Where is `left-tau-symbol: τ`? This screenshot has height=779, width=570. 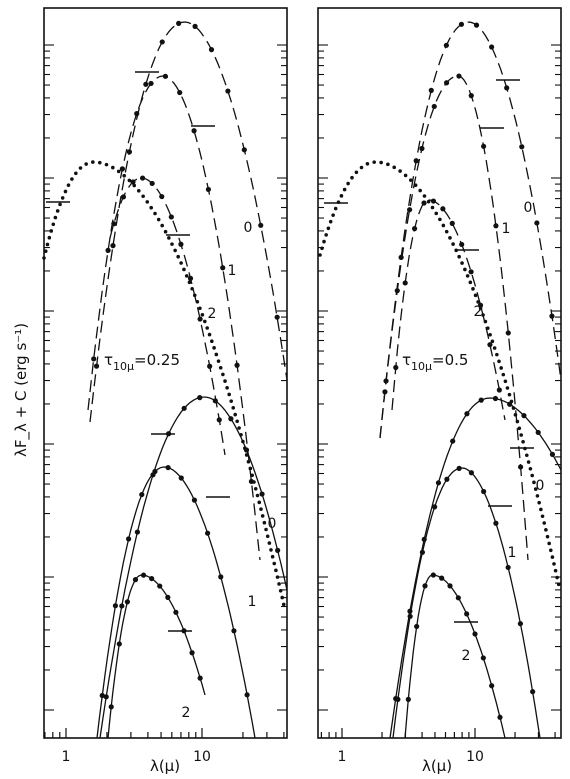
left-tau-symbol: τ is located at coordinates (108, 360).